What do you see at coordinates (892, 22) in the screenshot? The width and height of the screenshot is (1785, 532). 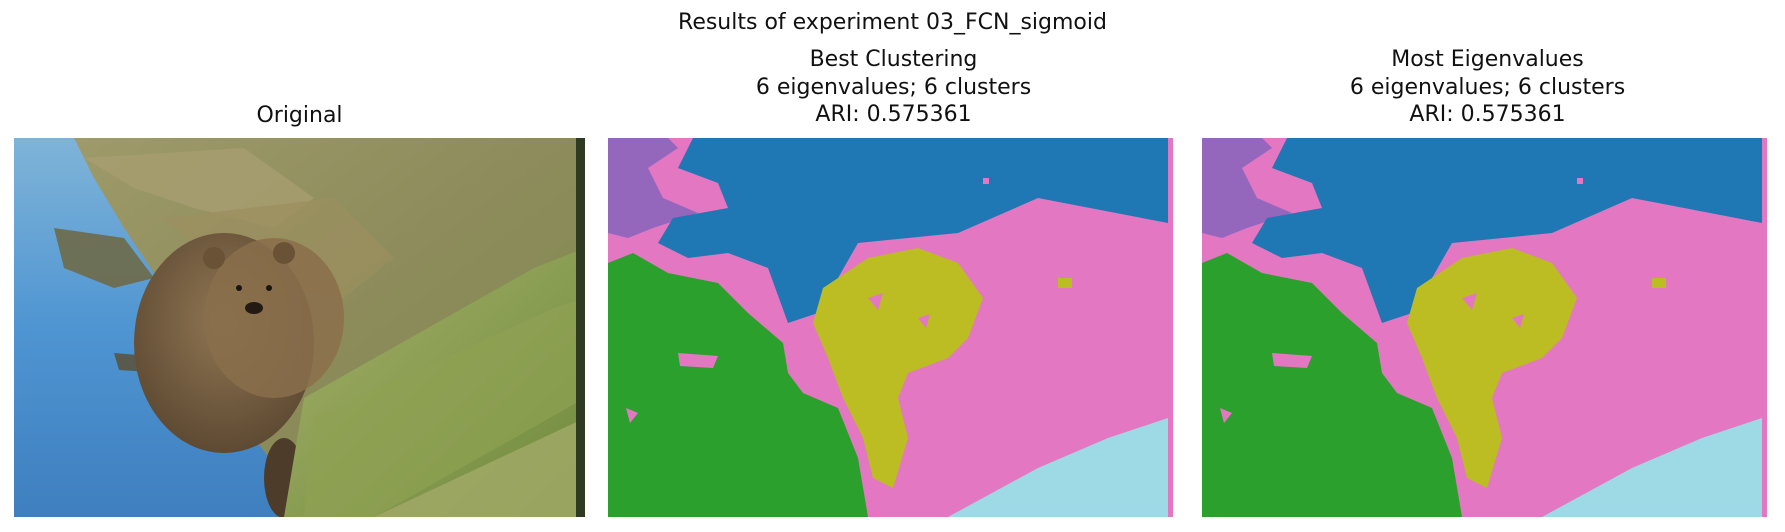 I see `figure-title: Results of experiment 03_FCN_sigmoid` at bounding box center [892, 22].